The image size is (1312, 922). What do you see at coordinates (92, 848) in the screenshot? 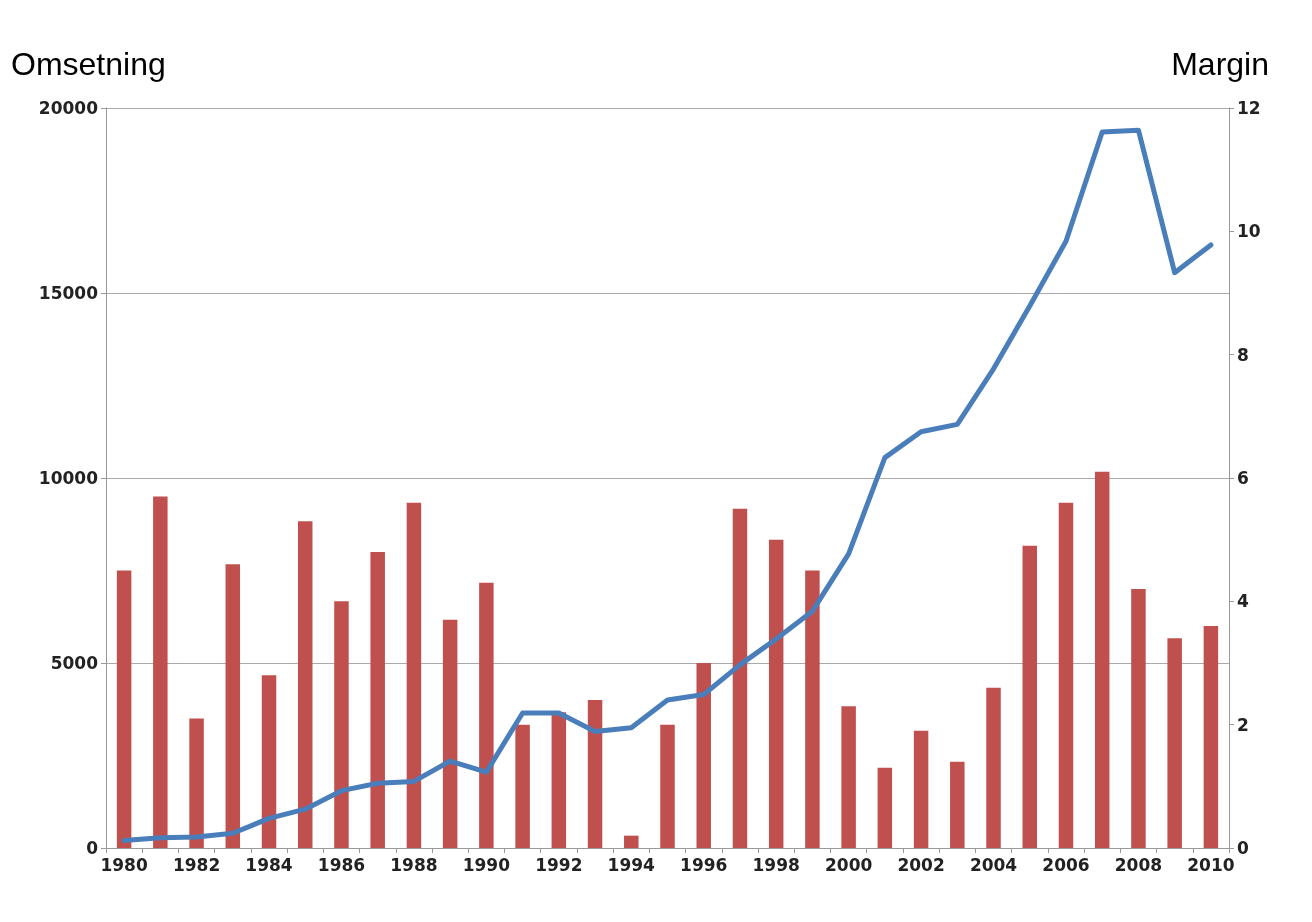
I see `y-tick-label: 0` at bounding box center [92, 848].